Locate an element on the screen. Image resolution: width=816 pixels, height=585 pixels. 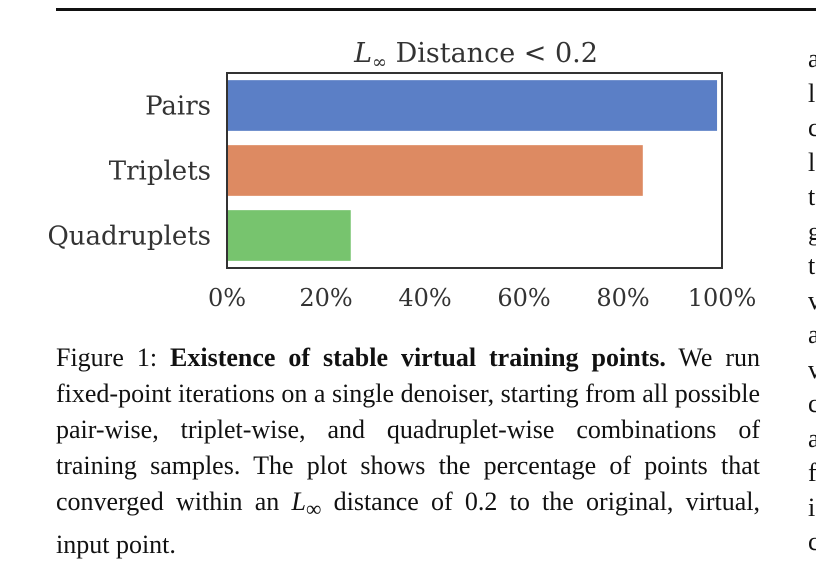
chart-title: L∞ Distance < 0.2 is located at coordinates (475, 55).